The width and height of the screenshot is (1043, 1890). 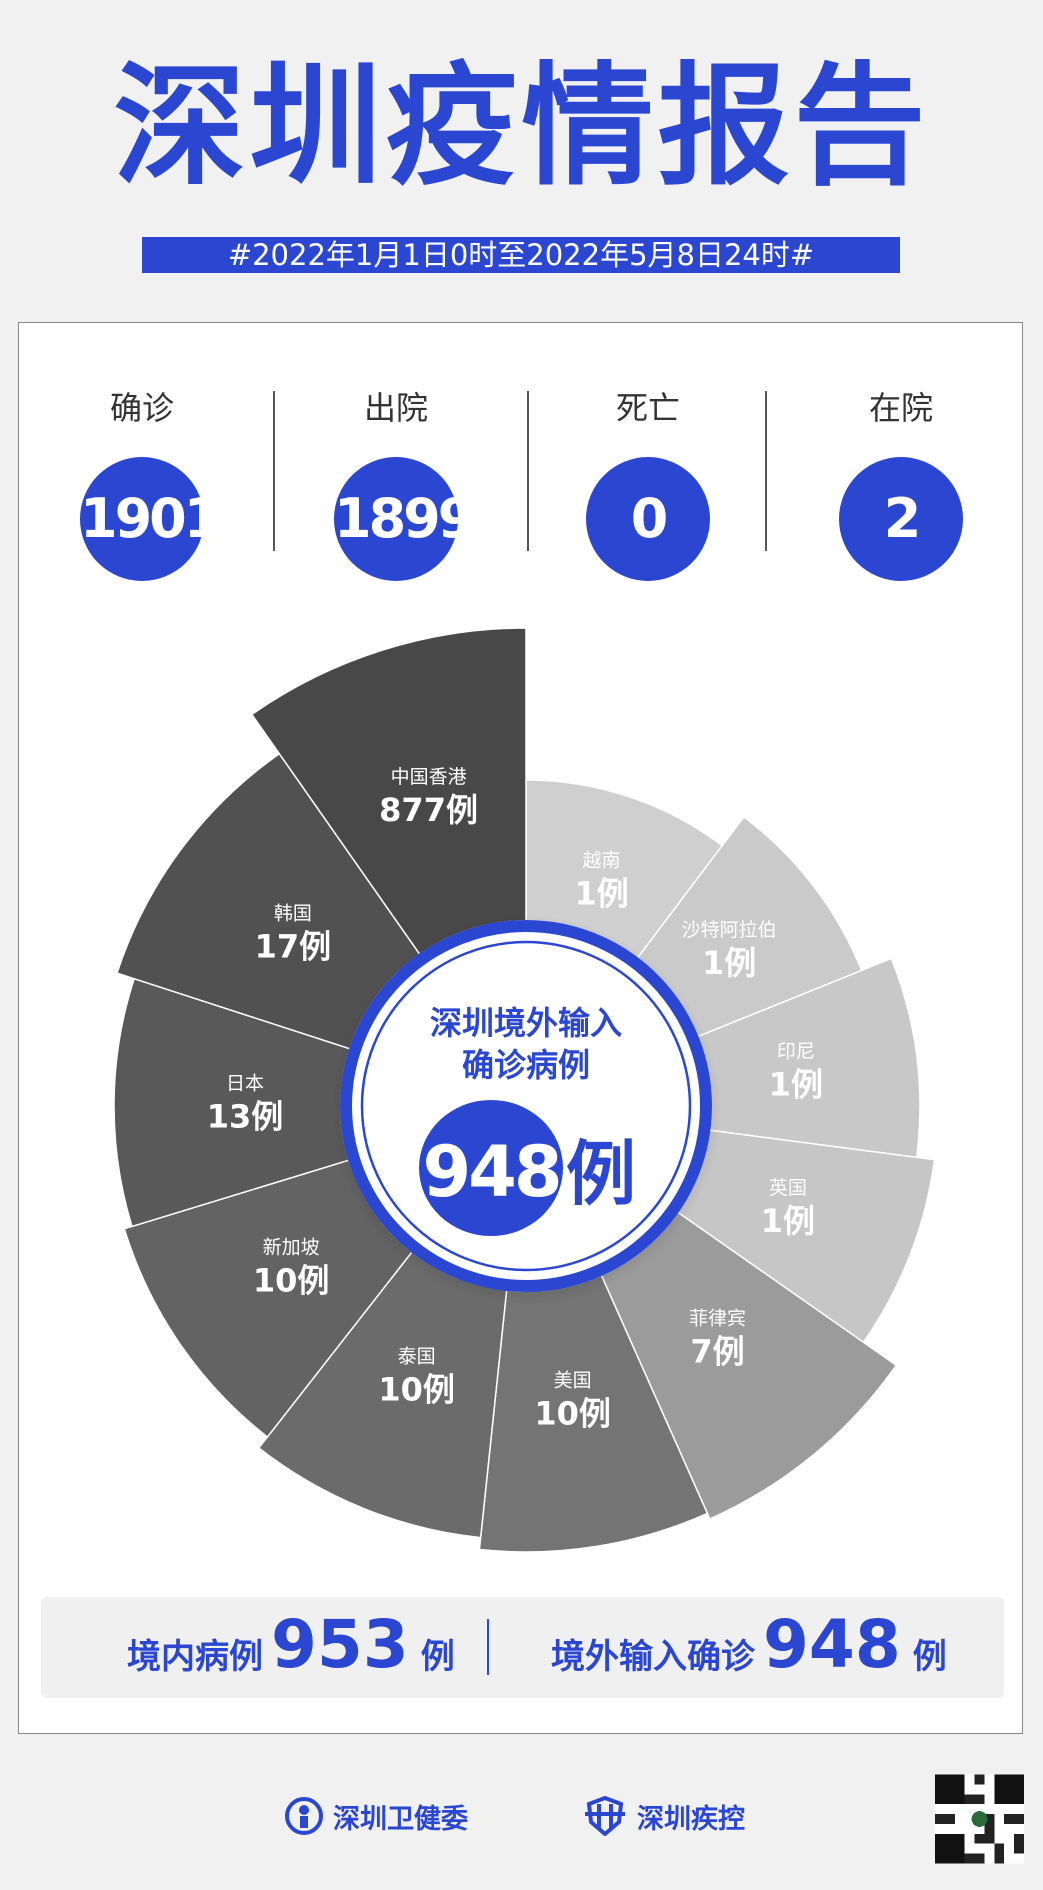 What do you see at coordinates (647, 408) in the screenshot?
I see `stat-label: 死亡` at bounding box center [647, 408].